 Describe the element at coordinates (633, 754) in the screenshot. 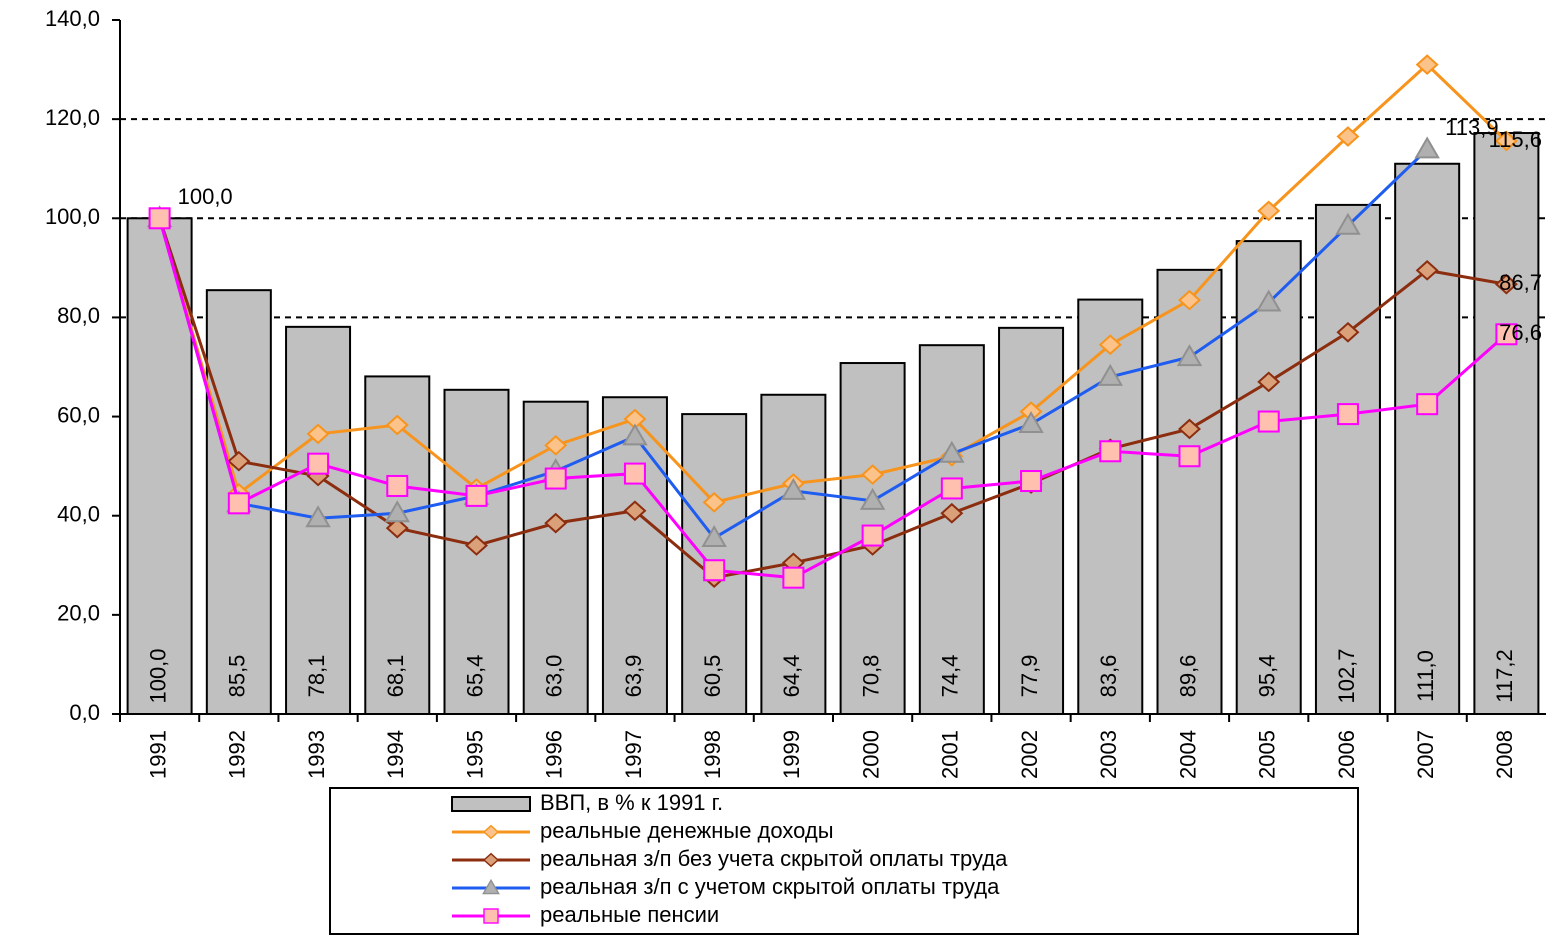

I see `x-tick-label: 1997` at that location.